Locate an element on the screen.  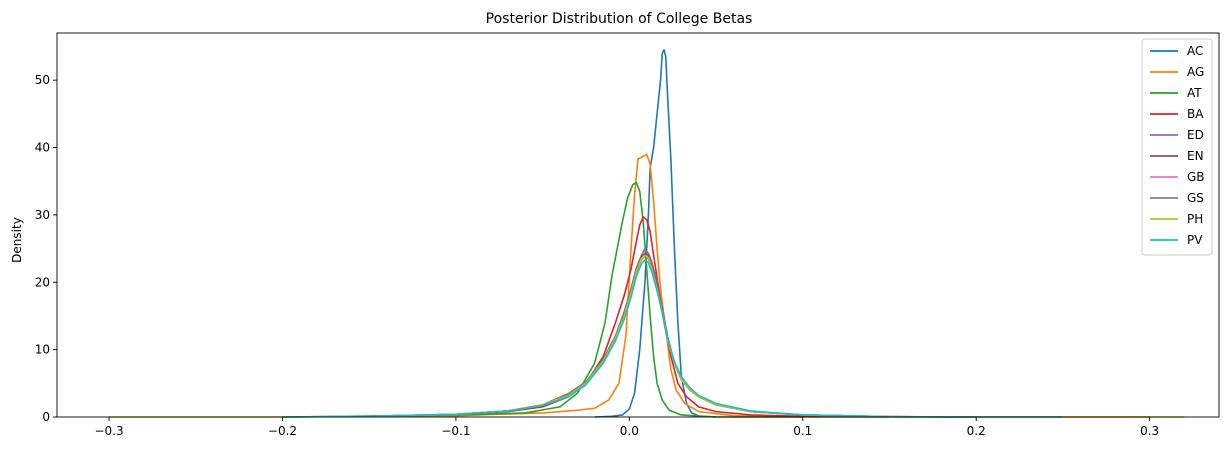
legend-label-gs: GS is located at coordinates (1195, 198).